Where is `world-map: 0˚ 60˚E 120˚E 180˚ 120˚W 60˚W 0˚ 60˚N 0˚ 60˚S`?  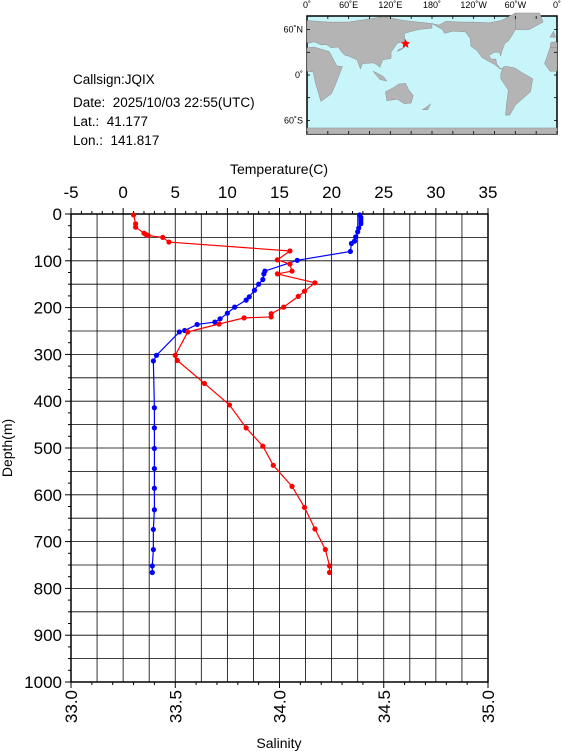 world-map: 0˚ 60˚E 120˚E 180˚ 120˚W 60˚W 0˚ 60˚N 0˚ 60˚S is located at coordinates (422, 67).